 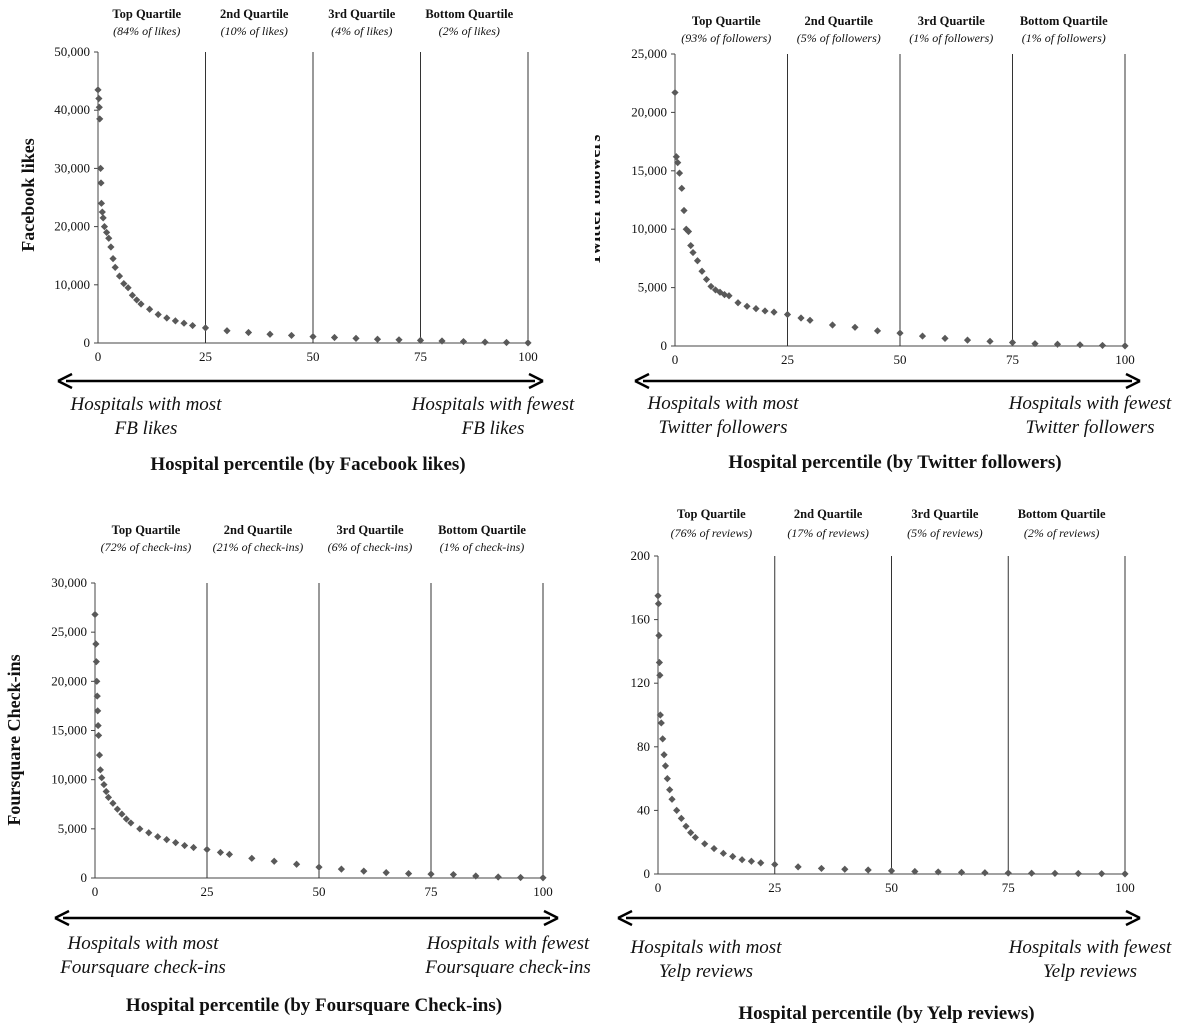 What do you see at coordinates (72, 828) in the screenshot?
I see `y-tick-label: 5,000` at bounding box center [72, 828].